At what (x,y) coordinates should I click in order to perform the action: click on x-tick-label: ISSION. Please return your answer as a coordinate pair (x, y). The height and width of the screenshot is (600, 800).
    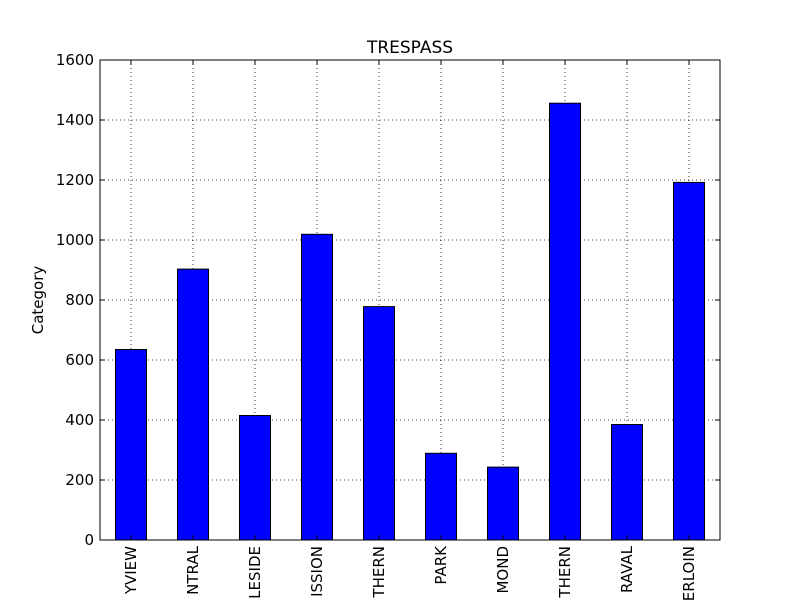
    Looking at the image, I should click on (317, 571).